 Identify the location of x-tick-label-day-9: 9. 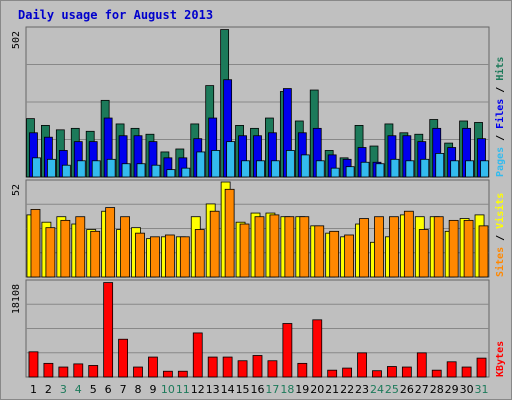
(152, 389).